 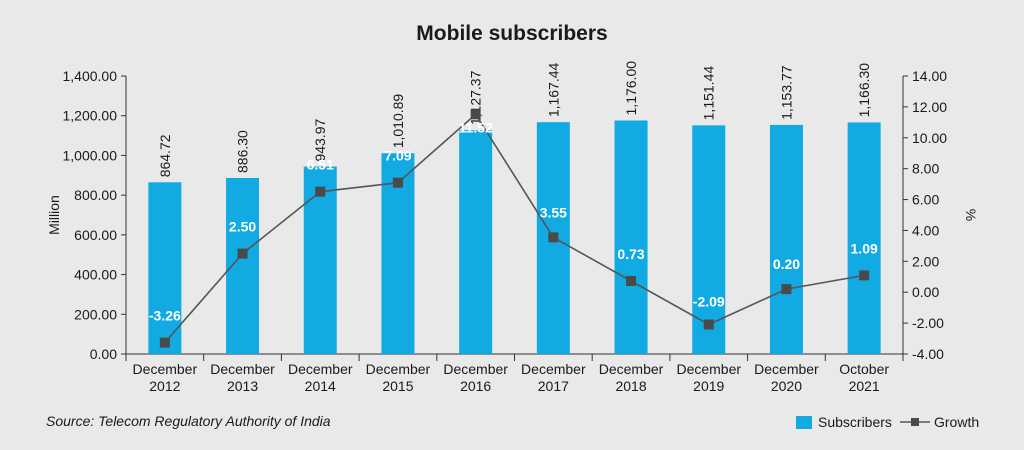 I want to click on bar-value-label: 1,151.44, so click(x=709, y=93).